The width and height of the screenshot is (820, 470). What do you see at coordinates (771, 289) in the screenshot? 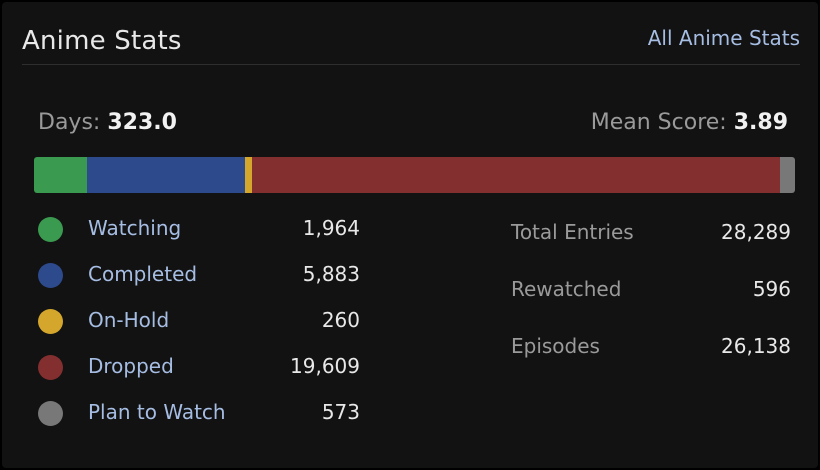
I see `rewatched-value: 596` at bounding box center [771, 289].